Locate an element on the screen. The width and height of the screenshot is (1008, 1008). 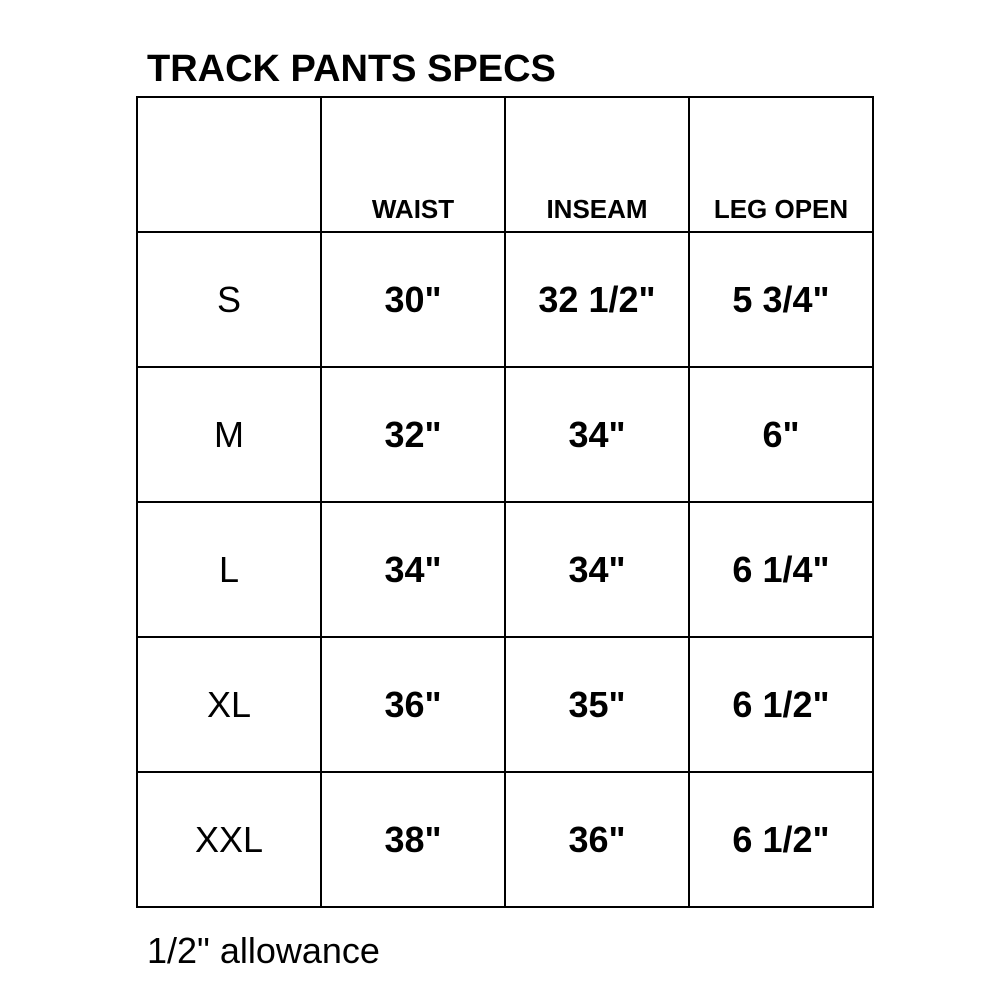
cell-waist: 34" is located at coordinates (413, 569).